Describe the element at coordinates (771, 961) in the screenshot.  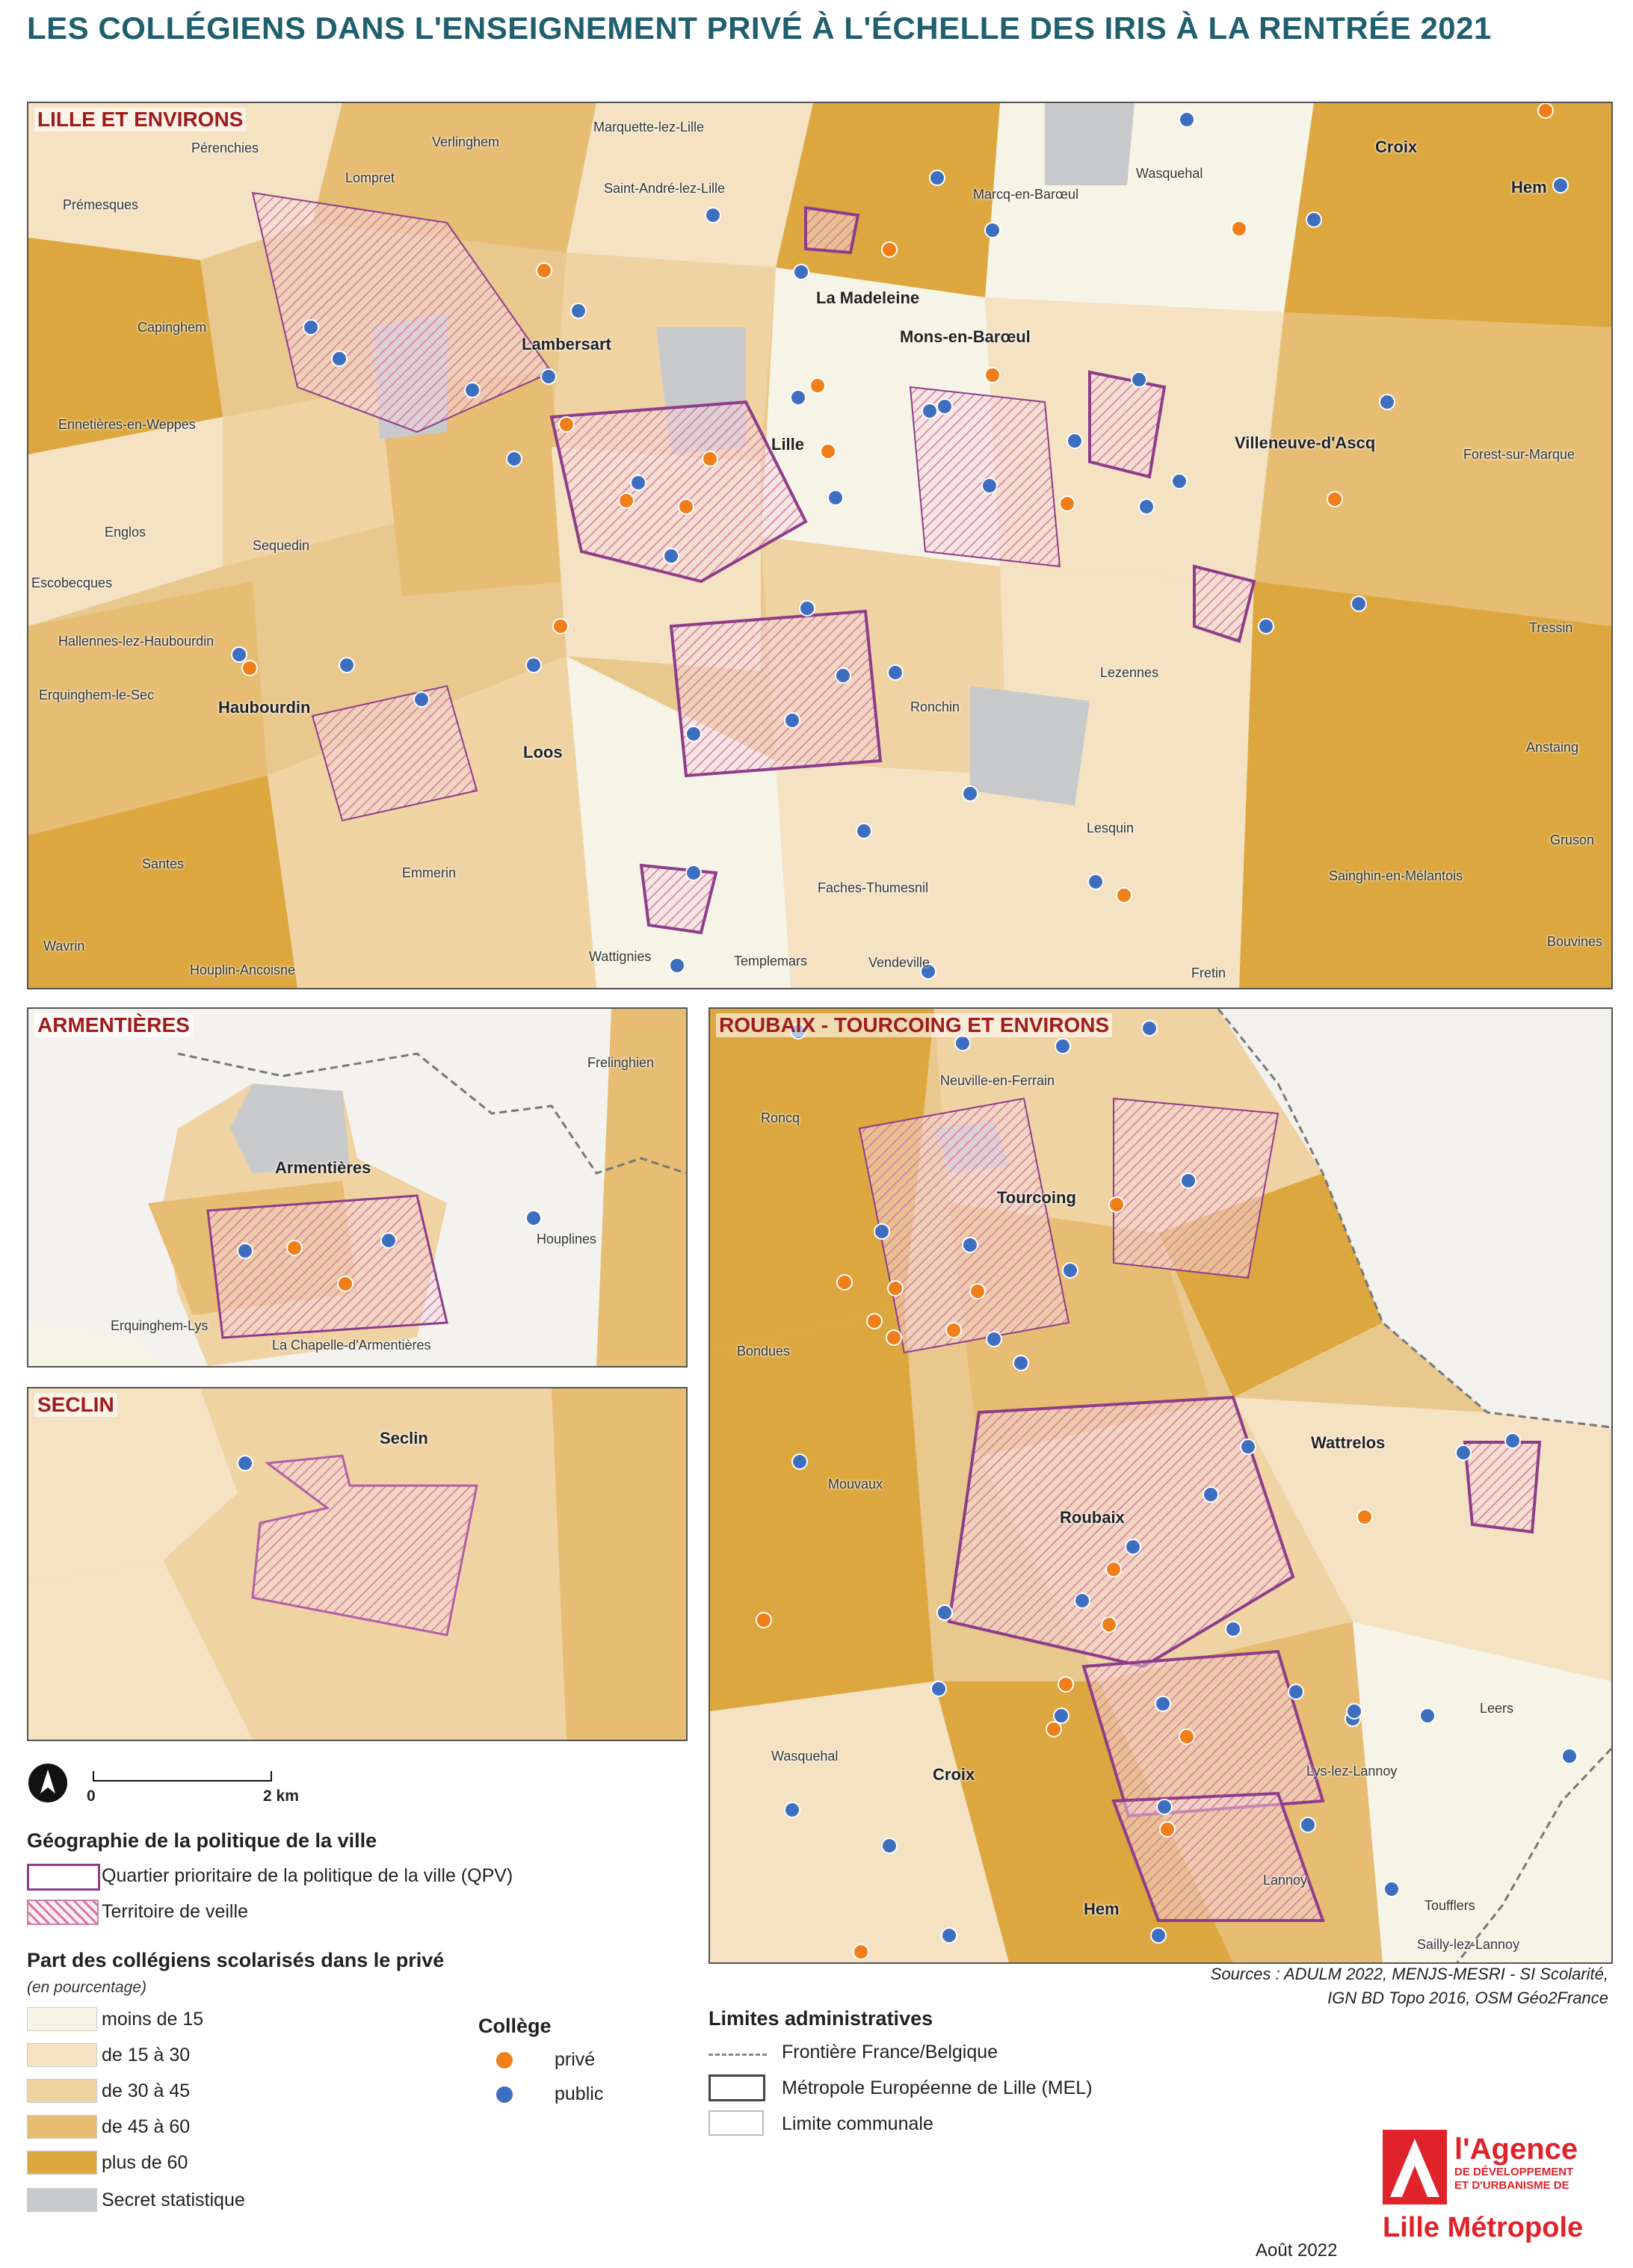
I see `place-label: Templemars` at that location.